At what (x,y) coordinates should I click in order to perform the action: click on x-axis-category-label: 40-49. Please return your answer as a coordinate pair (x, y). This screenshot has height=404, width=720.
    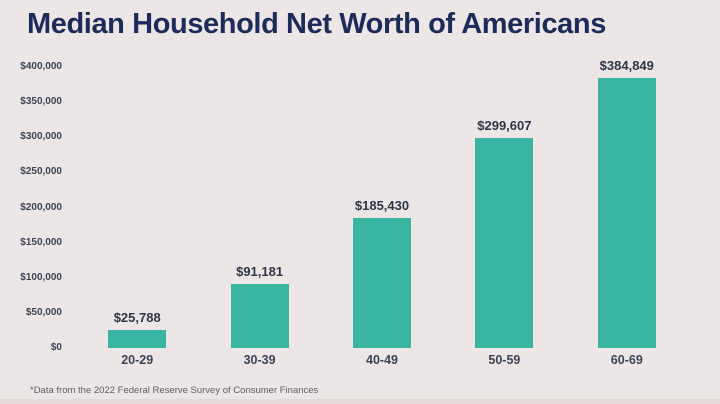
    Looking at the image, I should click on (382, 360).